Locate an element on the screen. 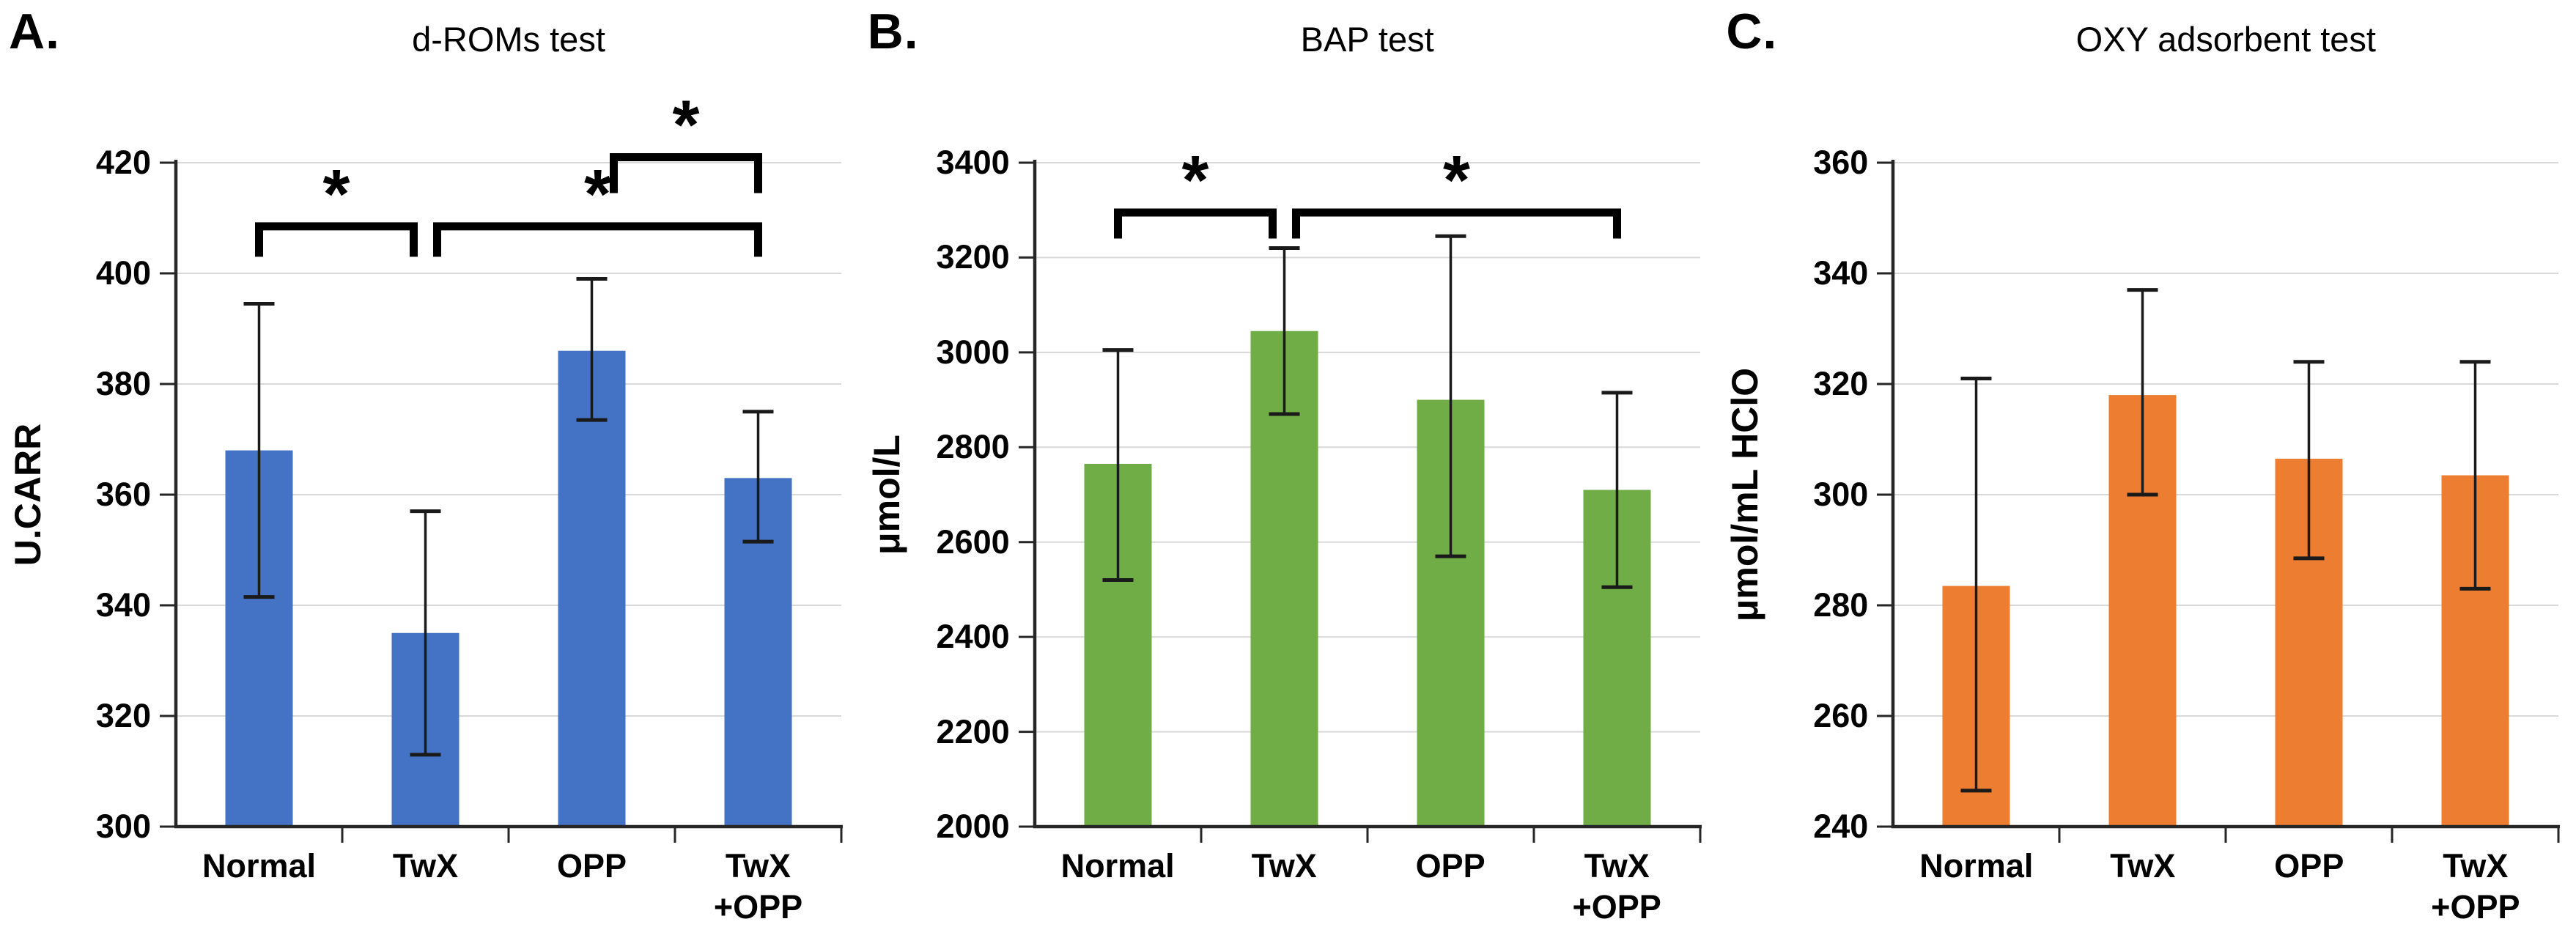 This screenshot has width=2576, height=949. chart-title: BAP test is located at coordinates (1367, 39).